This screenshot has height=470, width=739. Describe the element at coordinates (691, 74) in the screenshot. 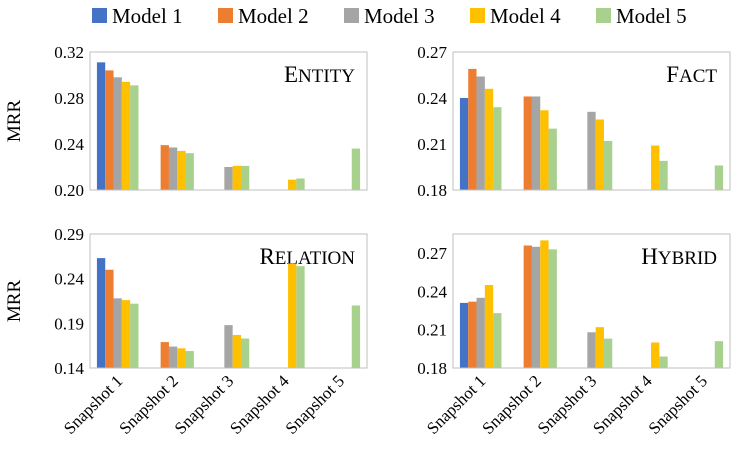

I see `panel-title: FACT` at that location.